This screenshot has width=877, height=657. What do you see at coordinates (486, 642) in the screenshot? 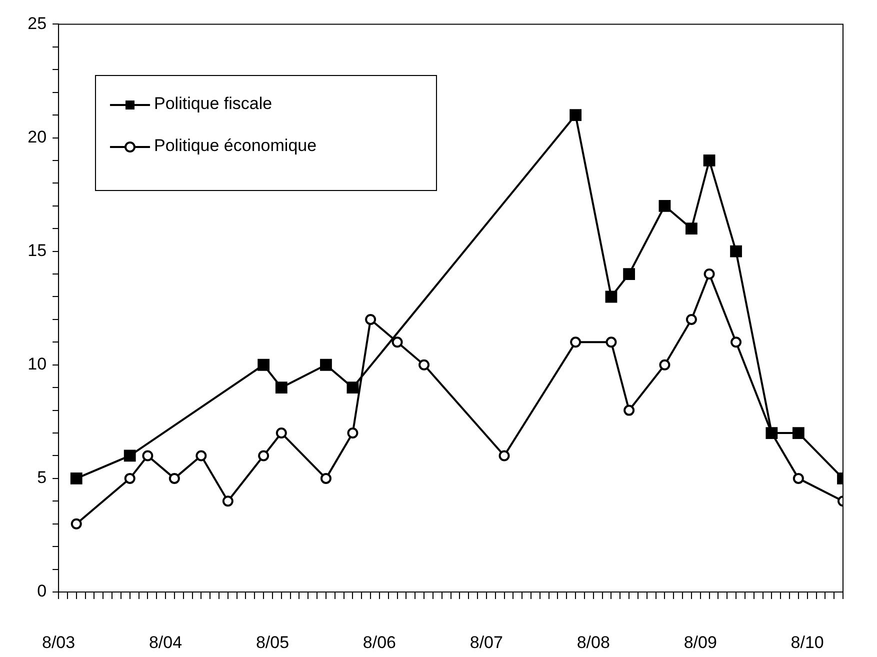
I see `x-tick-label: 8/07` at bounding box center [486, 642].